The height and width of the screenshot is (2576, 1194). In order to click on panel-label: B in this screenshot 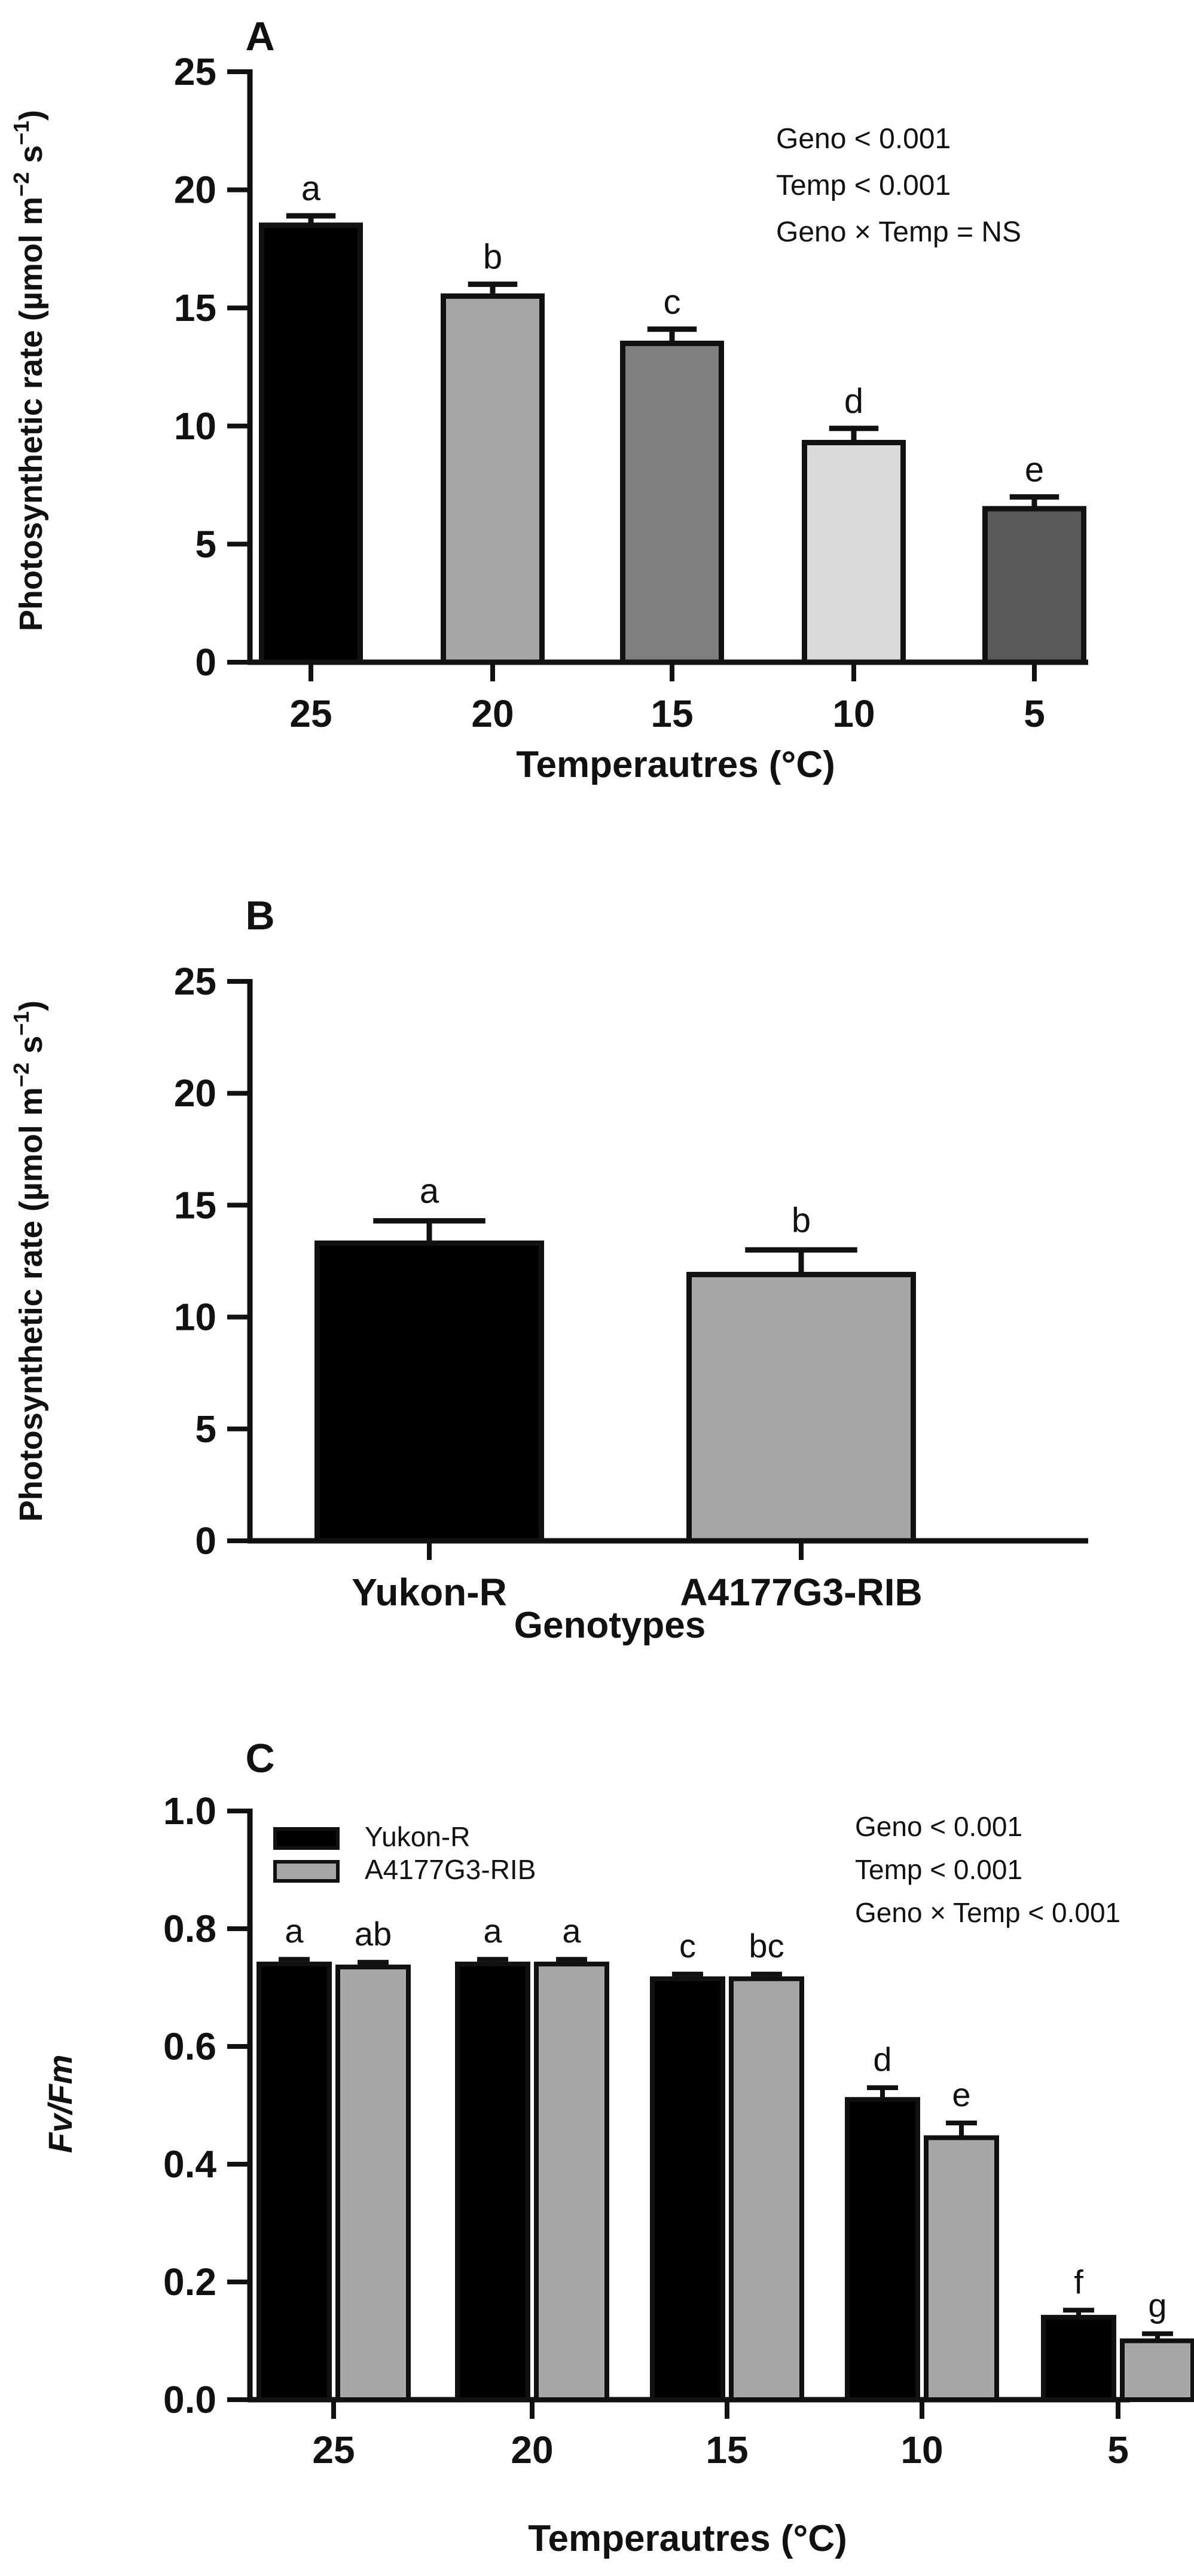, I will do `click(259, 915)`.